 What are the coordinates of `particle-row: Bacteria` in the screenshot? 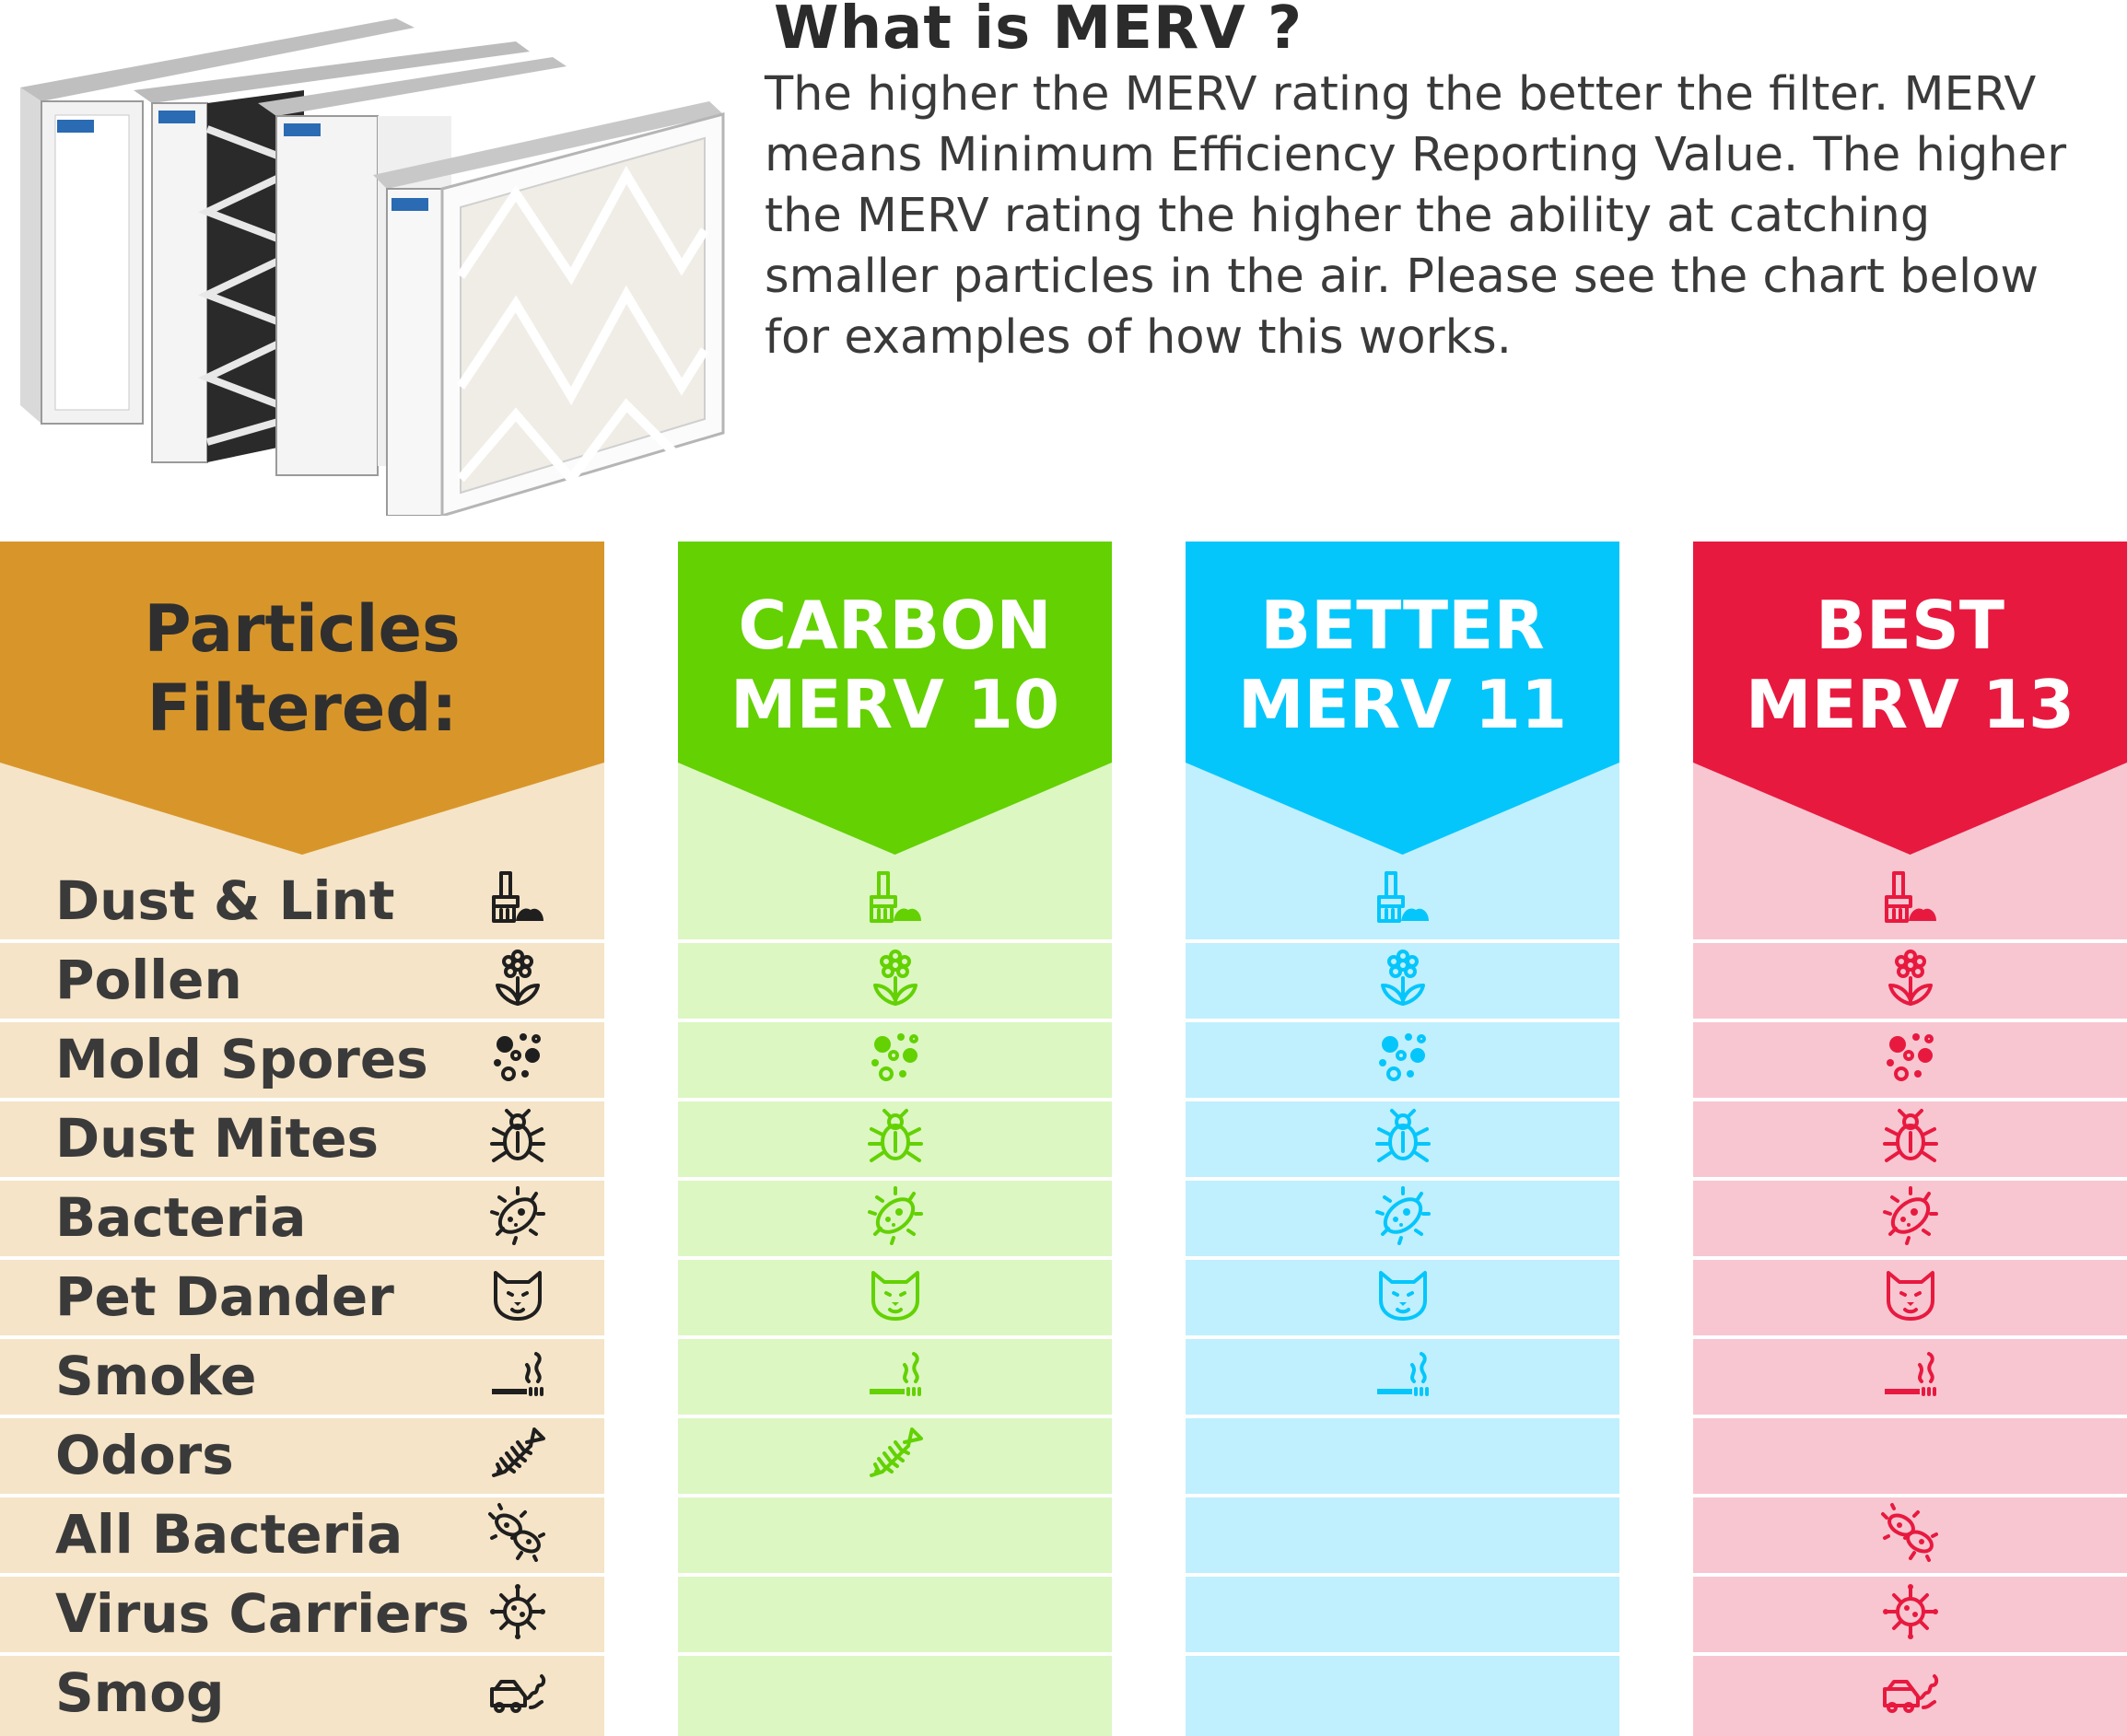 It's located at (302, 1217).